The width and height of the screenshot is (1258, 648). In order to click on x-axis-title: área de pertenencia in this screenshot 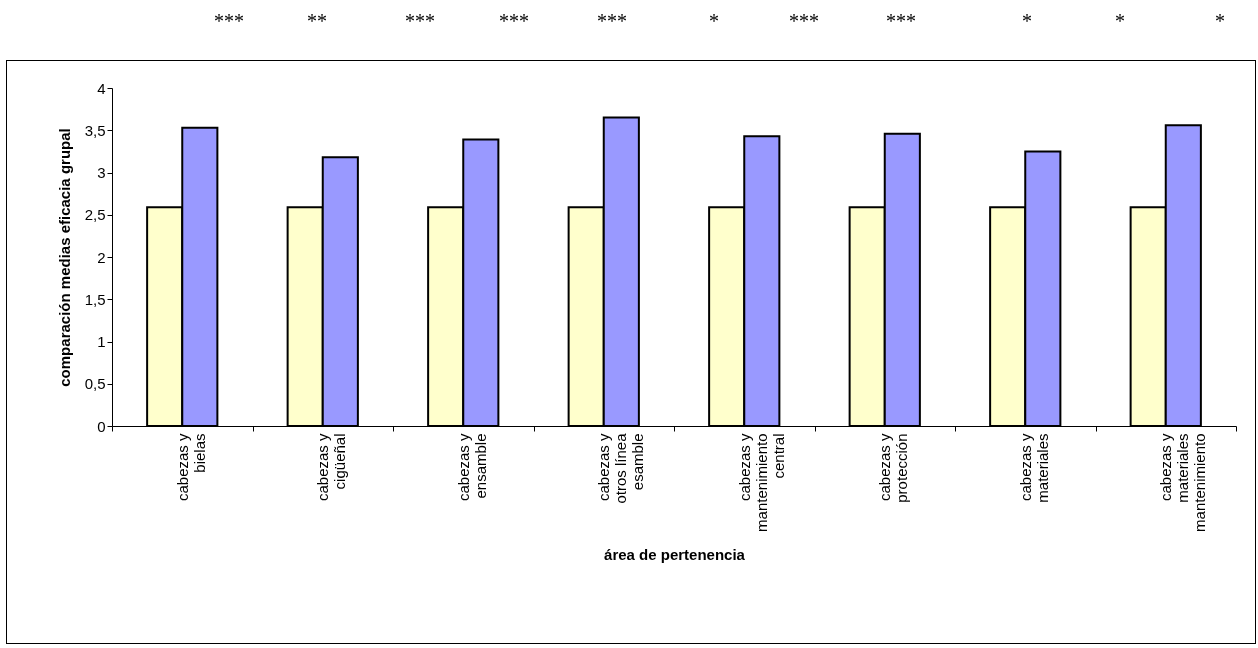, I will do `click(675, 554)`.